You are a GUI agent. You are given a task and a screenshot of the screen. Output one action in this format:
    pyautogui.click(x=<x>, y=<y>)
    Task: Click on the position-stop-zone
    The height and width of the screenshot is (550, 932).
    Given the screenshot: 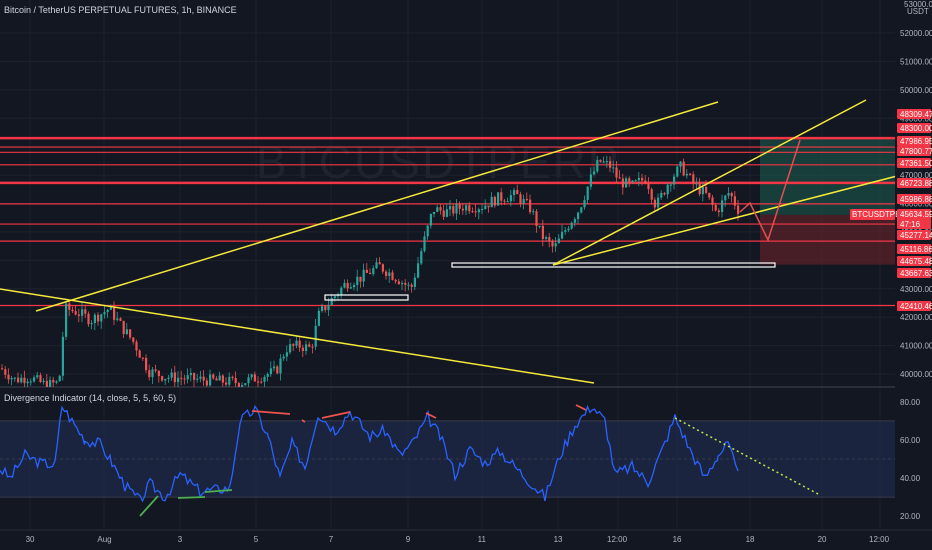 What is the action you would take?
    pyautogui.click(x=827, y=239)
    